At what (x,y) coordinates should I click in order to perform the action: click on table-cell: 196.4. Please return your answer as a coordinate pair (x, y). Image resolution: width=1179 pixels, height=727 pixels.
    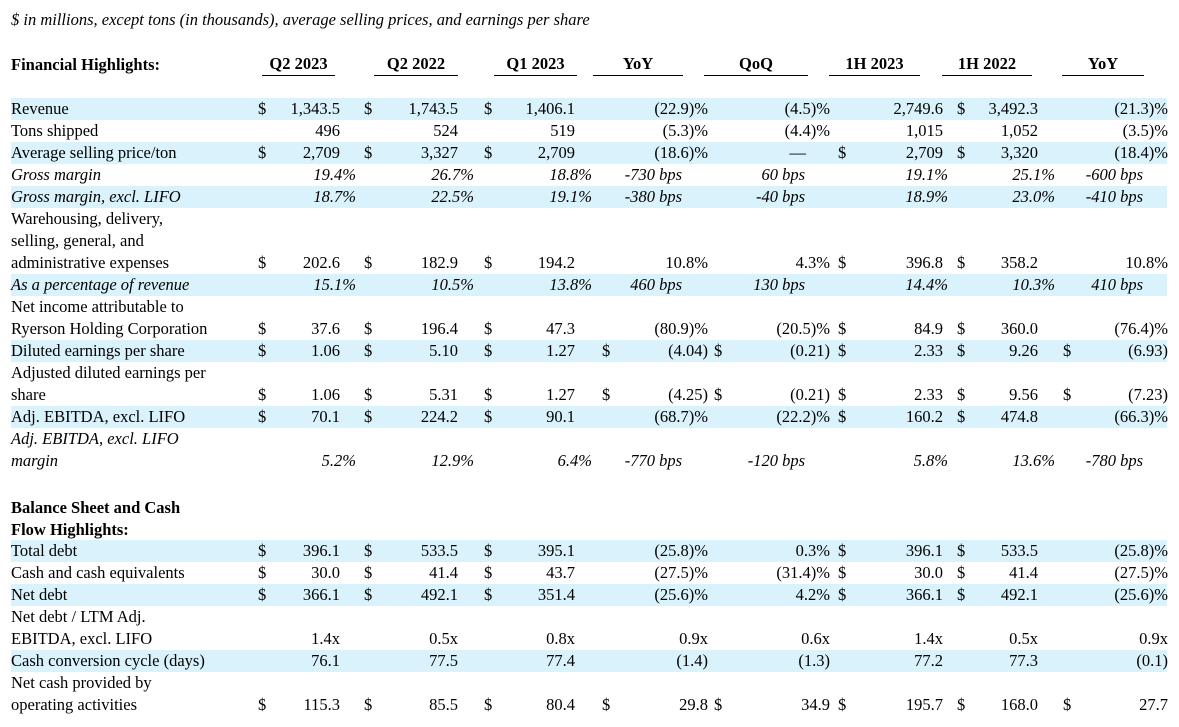
    Looking at the image, I should click on (439, 328).